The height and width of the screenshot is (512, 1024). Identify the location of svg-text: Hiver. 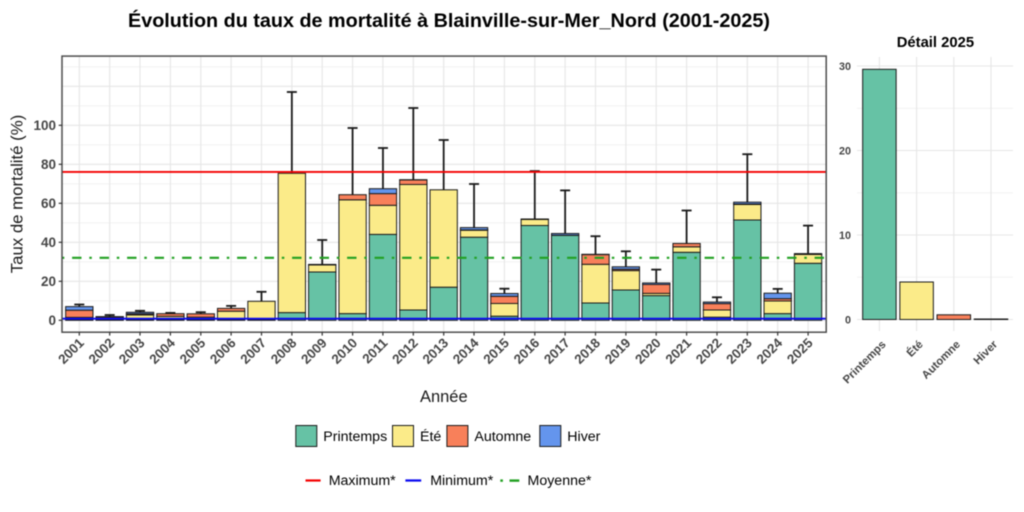
(583, 437).